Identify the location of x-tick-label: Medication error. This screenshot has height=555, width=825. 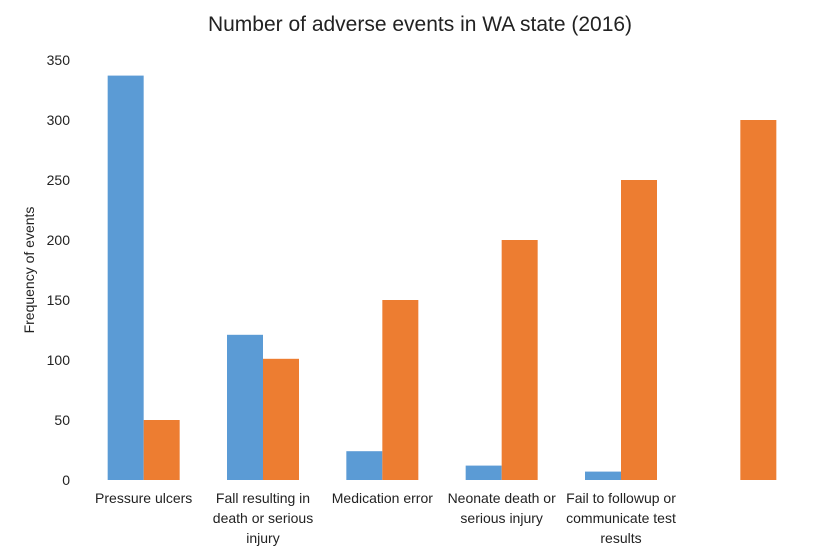
(382, 498).